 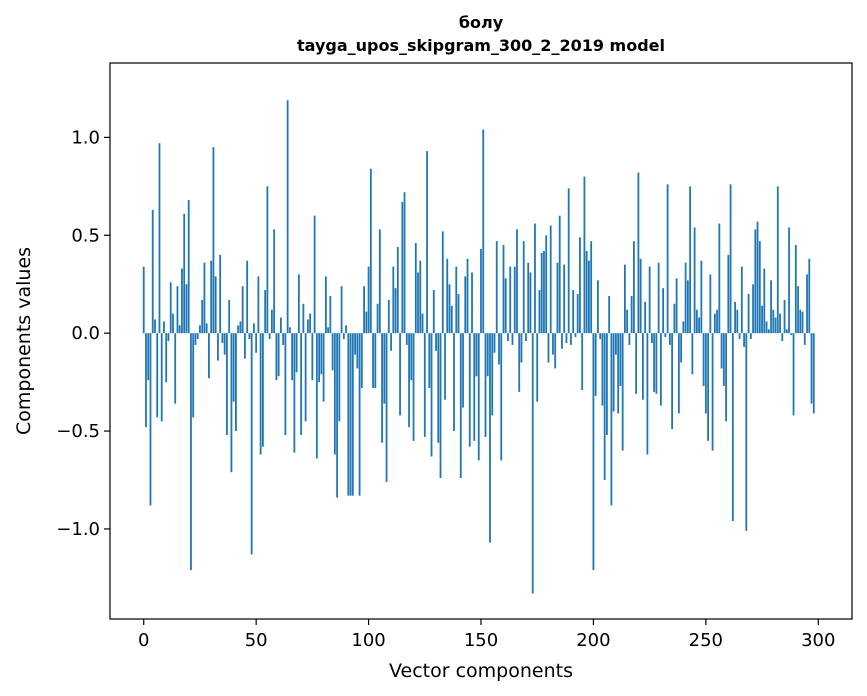 What do you see at coordinates (85, 333) in the screenshot?
I see `y-tick-label: 0.0` at bounding box center [85, 333].